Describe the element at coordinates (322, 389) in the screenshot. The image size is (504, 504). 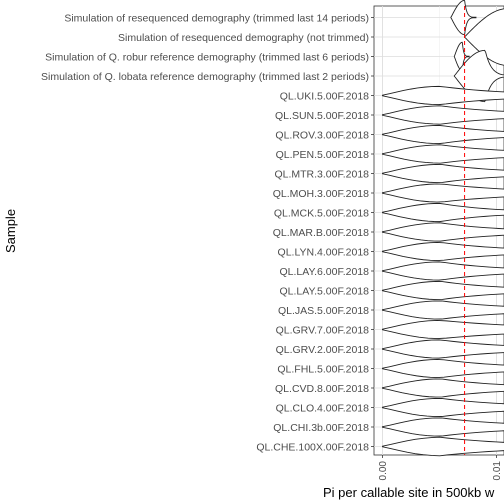
I see `y-tick-label: QL.CVD.8.00F.2018` at that location.